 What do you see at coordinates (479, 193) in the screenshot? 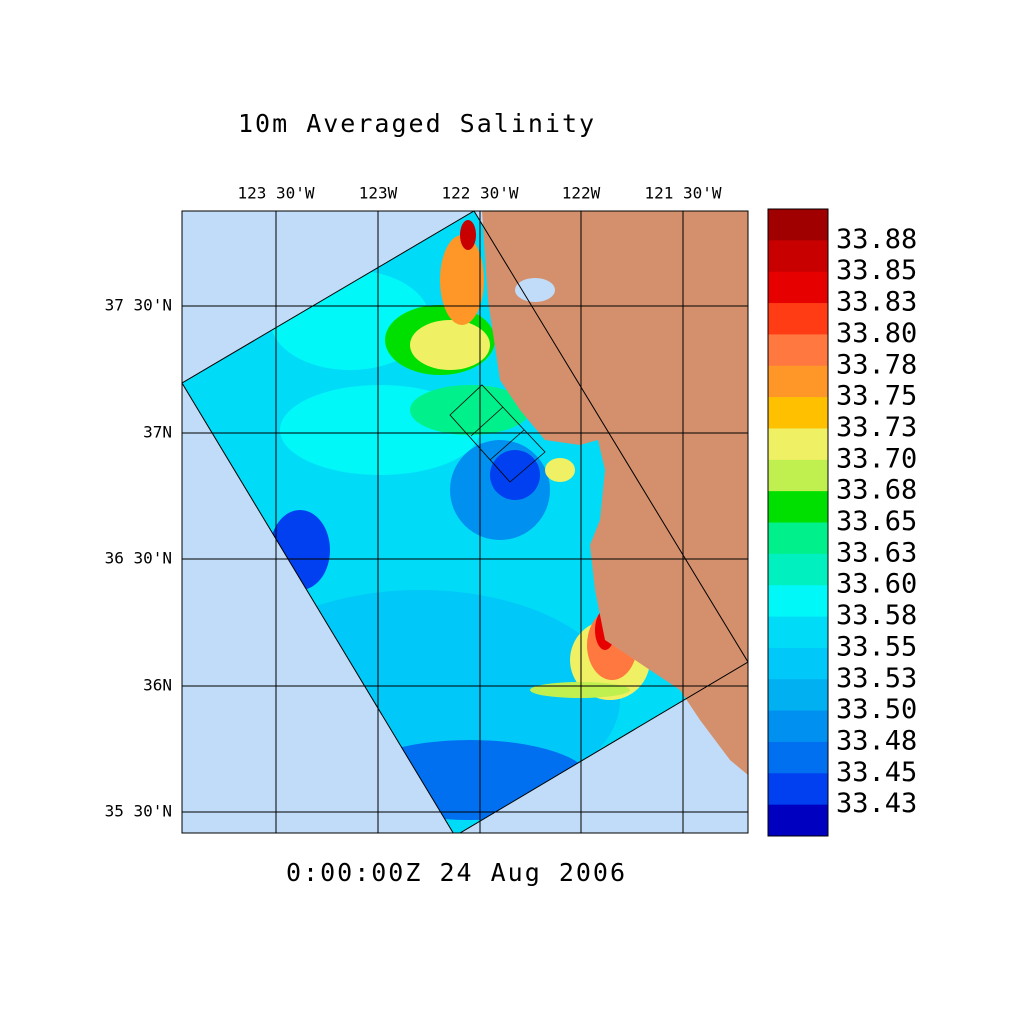
I see `lon-tick-label: 122 30'W` at bounding box center [479, 193].